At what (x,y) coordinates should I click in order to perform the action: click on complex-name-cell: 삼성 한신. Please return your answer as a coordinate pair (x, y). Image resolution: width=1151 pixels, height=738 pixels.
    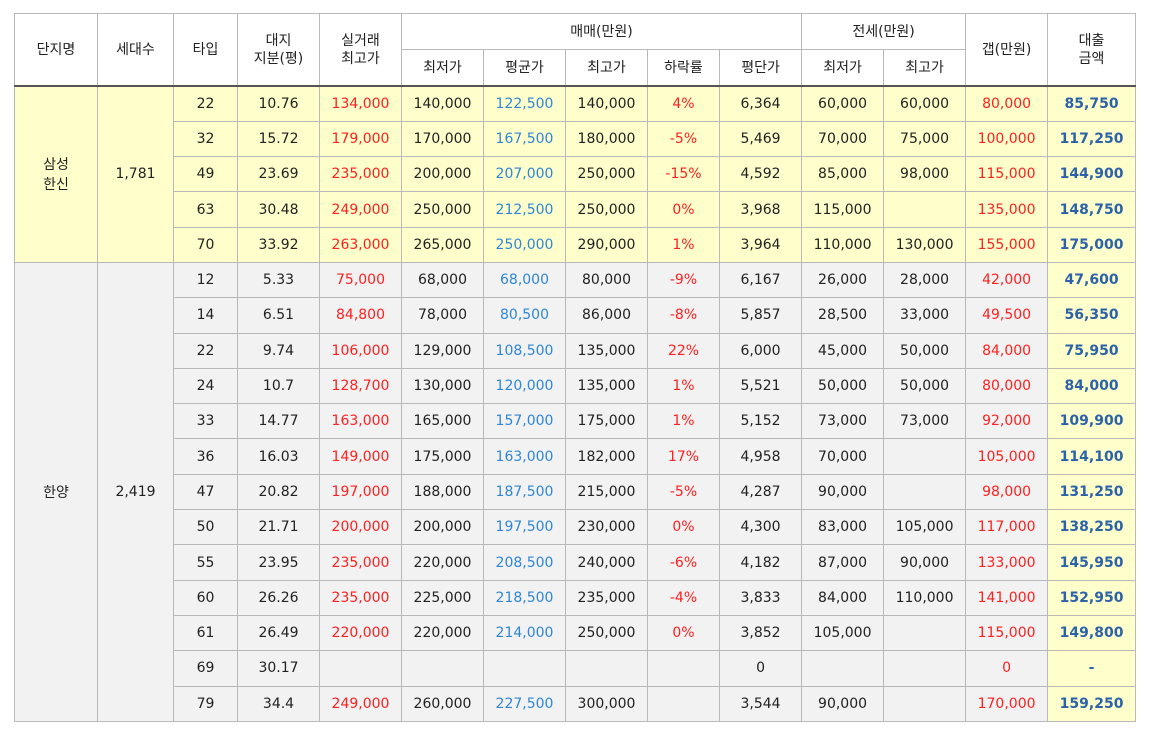
    Looking at the image, I should click on (56, 174).